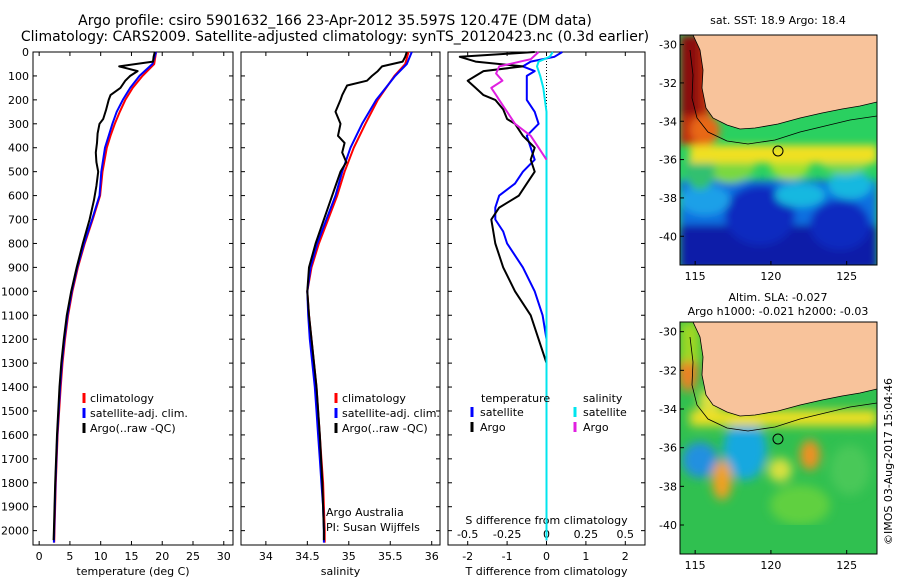  Describe the element at coordinates (18, 172) in the screenshot. I see `depth-tick-label: 500` at that location.